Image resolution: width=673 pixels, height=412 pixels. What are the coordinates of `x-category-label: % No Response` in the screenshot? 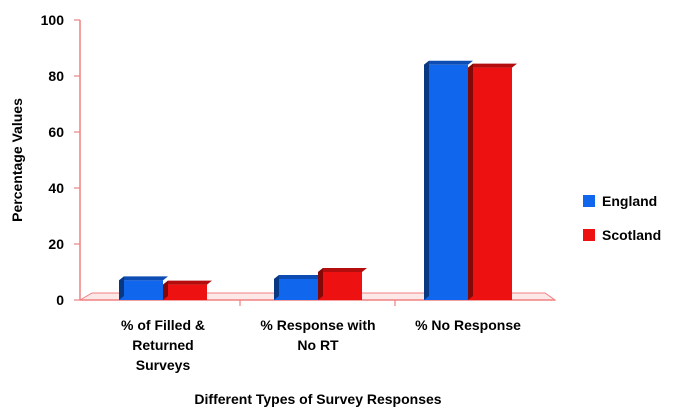 It's located at (468, 325).